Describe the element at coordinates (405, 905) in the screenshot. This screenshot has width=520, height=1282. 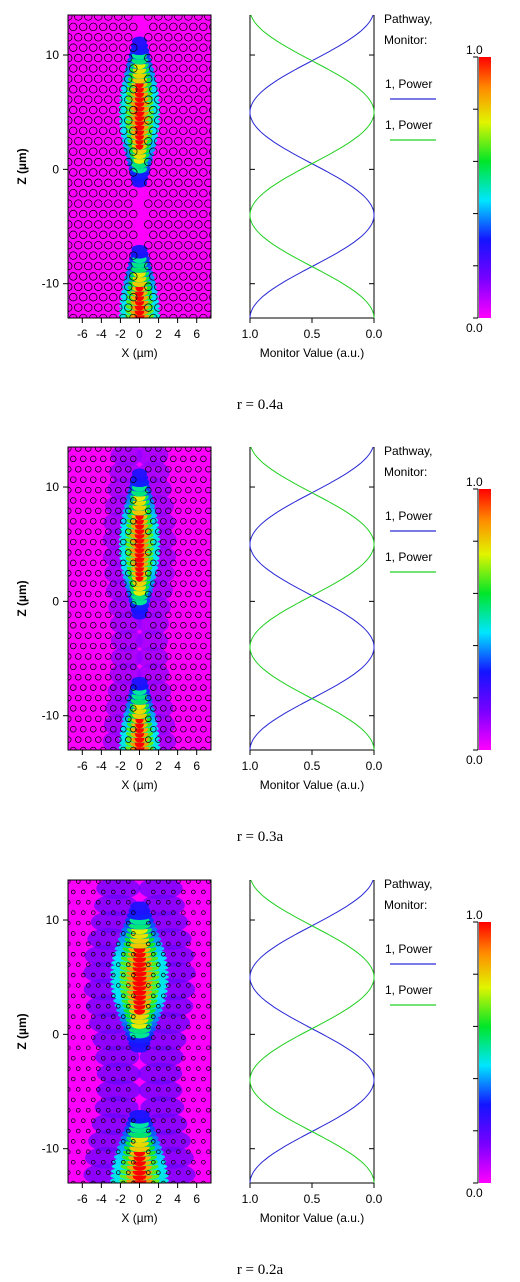
I see `legend-title: Monitor:` at that location.